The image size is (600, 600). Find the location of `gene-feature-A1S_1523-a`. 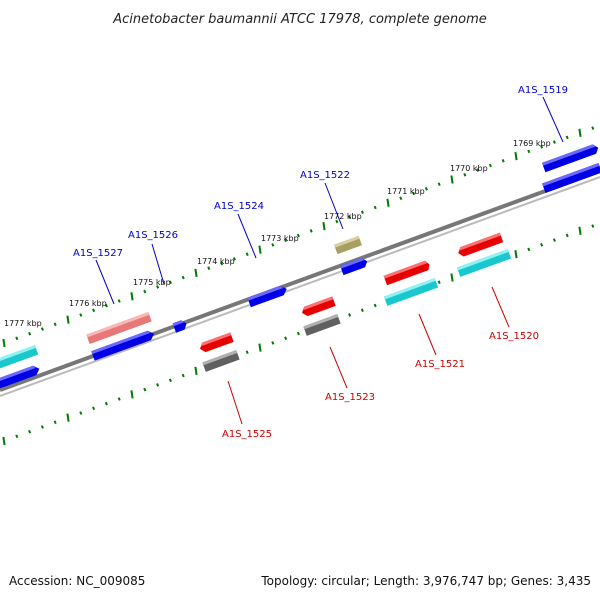

gene-feature-A1S_1523-a is located at coordinates (318, 306).